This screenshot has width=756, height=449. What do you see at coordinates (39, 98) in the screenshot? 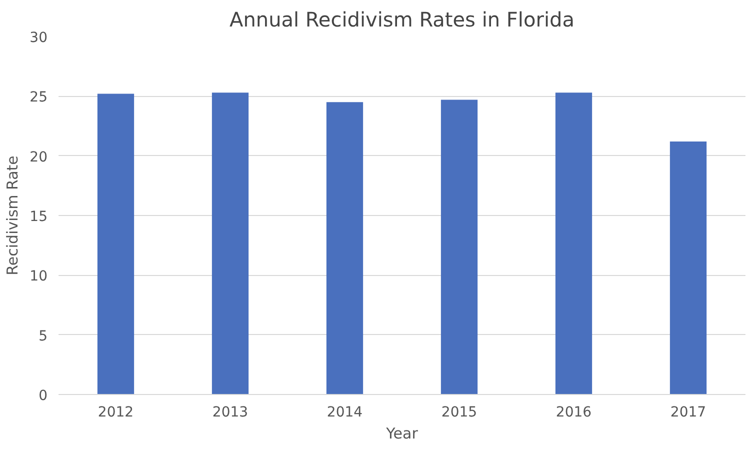
I see `y-tick-label: 25` at bounding box center [39, 98].